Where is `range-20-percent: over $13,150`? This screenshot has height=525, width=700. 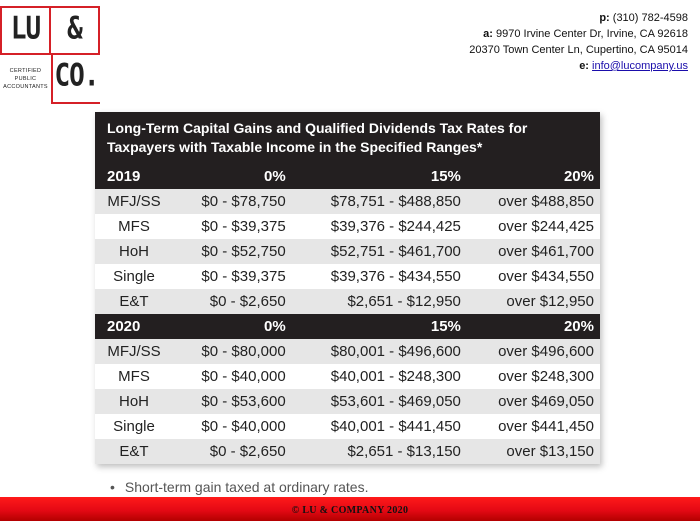 range-20-percent: over $13,150 is located at coordinates (533, 451).